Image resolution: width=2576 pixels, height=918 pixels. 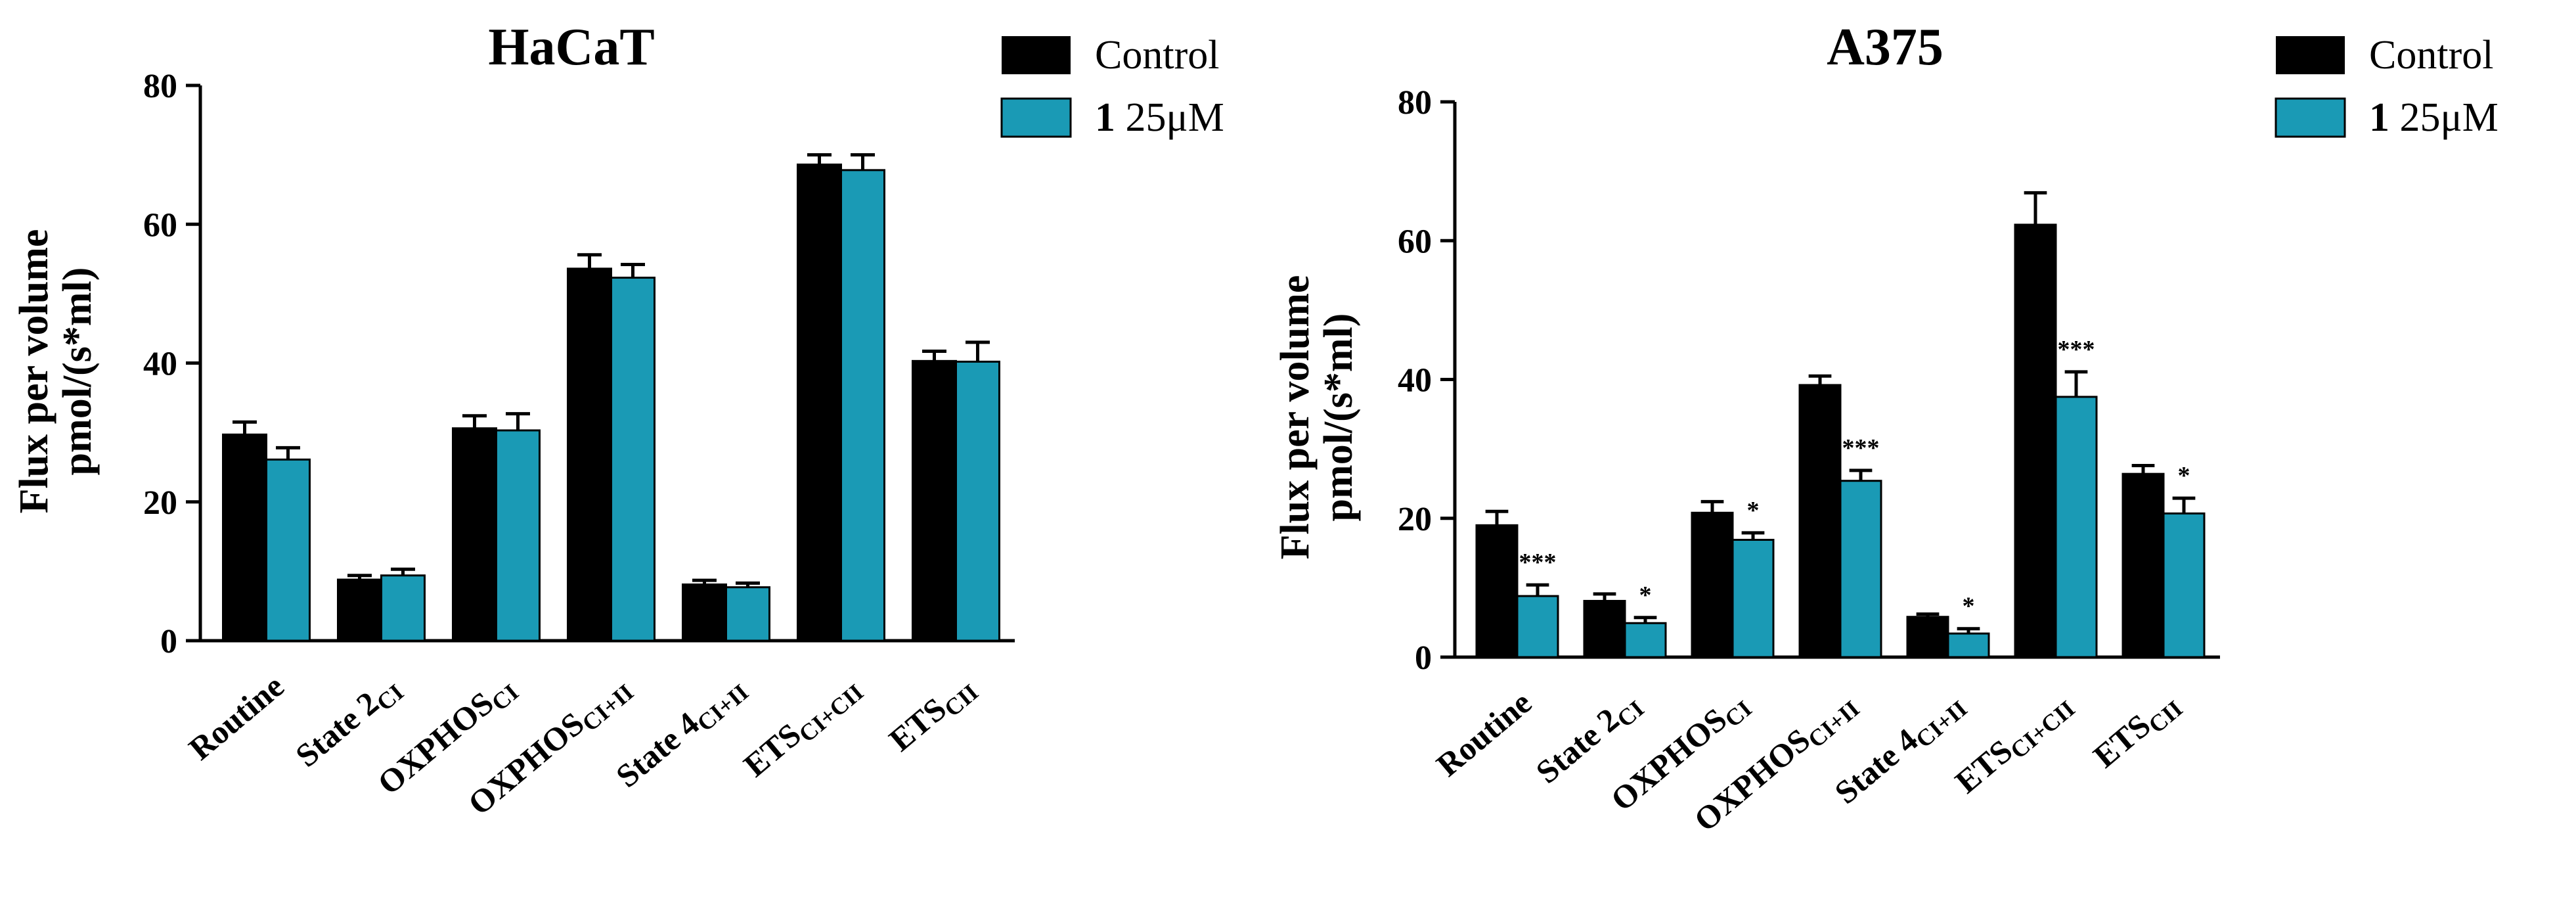 I want to click on chart-title: A375, so click(x=1885, y=47).